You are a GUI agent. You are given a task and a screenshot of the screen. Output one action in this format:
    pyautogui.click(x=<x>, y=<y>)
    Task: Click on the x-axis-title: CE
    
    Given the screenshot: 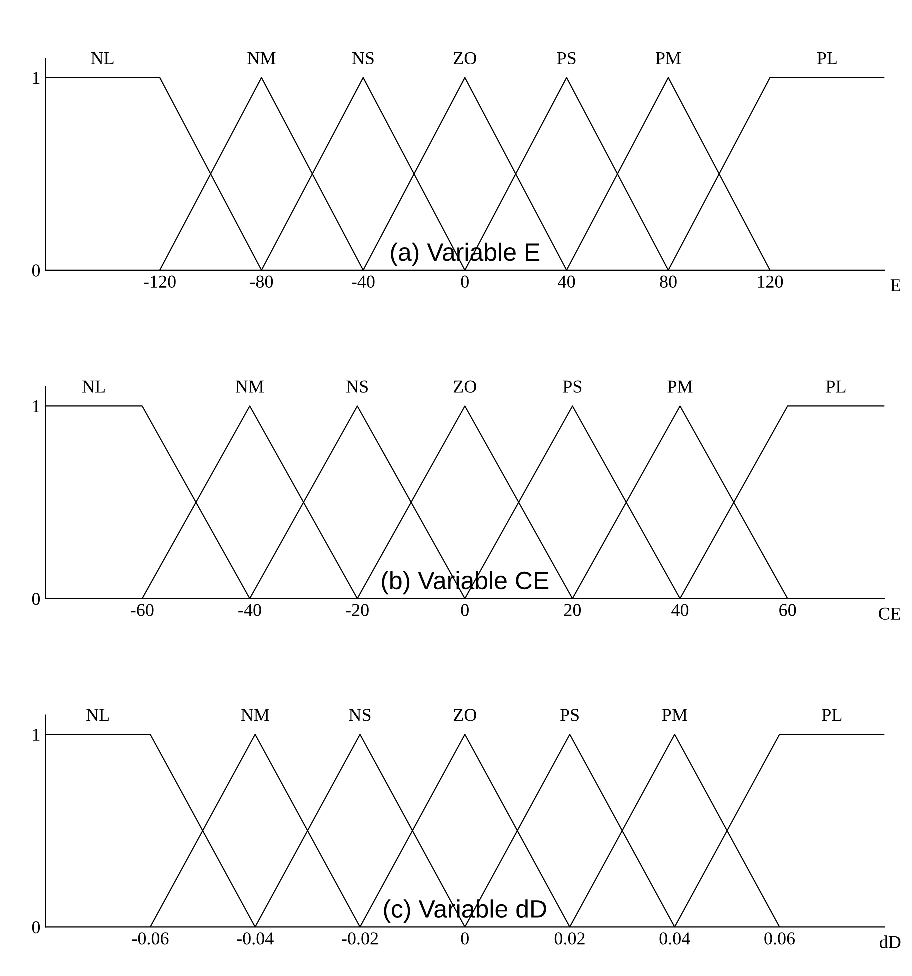 What is the action you would take?
    pyautogui.click(x=890, y=614)
    